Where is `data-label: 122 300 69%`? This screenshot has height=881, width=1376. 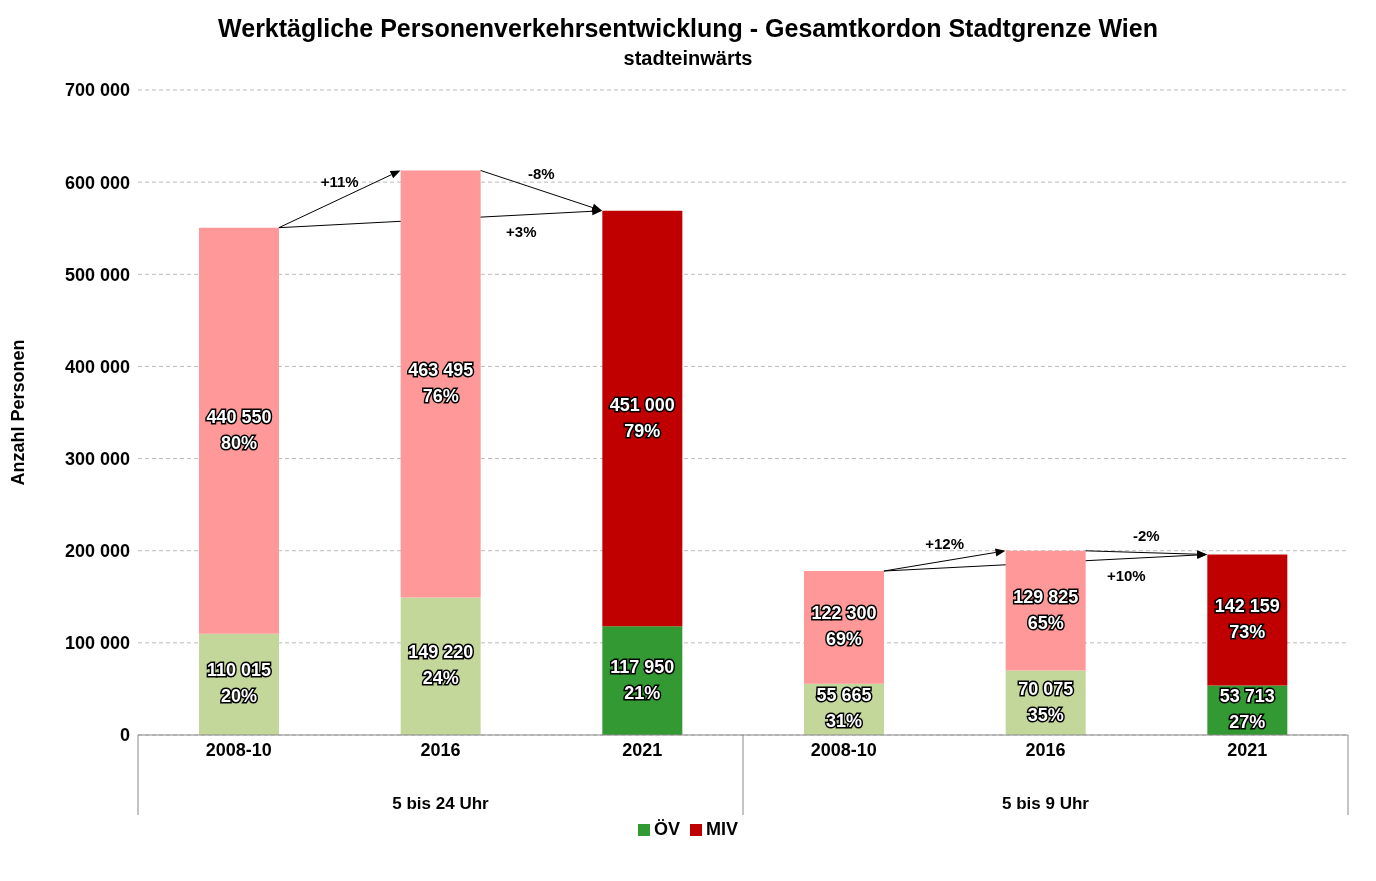 data-label: 122 300 69% is located at coordinates (844, 626).